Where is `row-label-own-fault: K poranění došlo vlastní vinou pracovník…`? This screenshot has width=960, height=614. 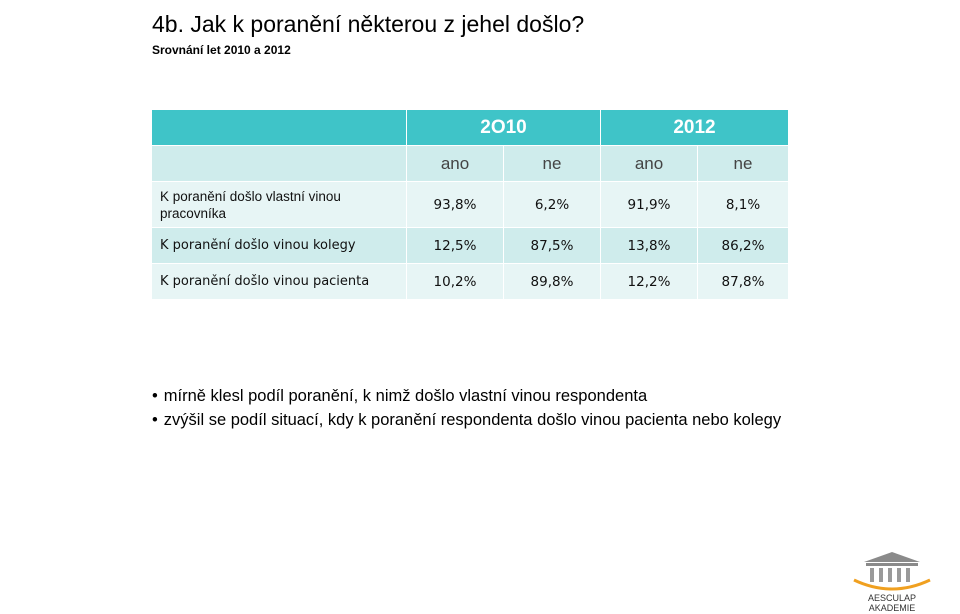 row-label-own-fault: K poranění došlo vlastní vinou pracovník… is located at coordinates (279, 204).